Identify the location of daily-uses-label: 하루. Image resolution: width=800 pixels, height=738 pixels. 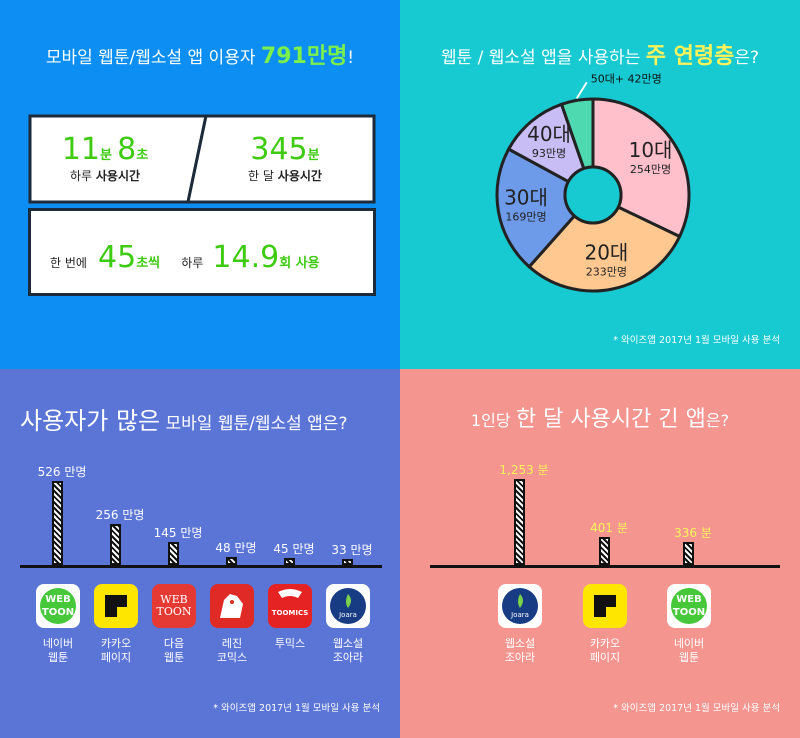
(192, 263).